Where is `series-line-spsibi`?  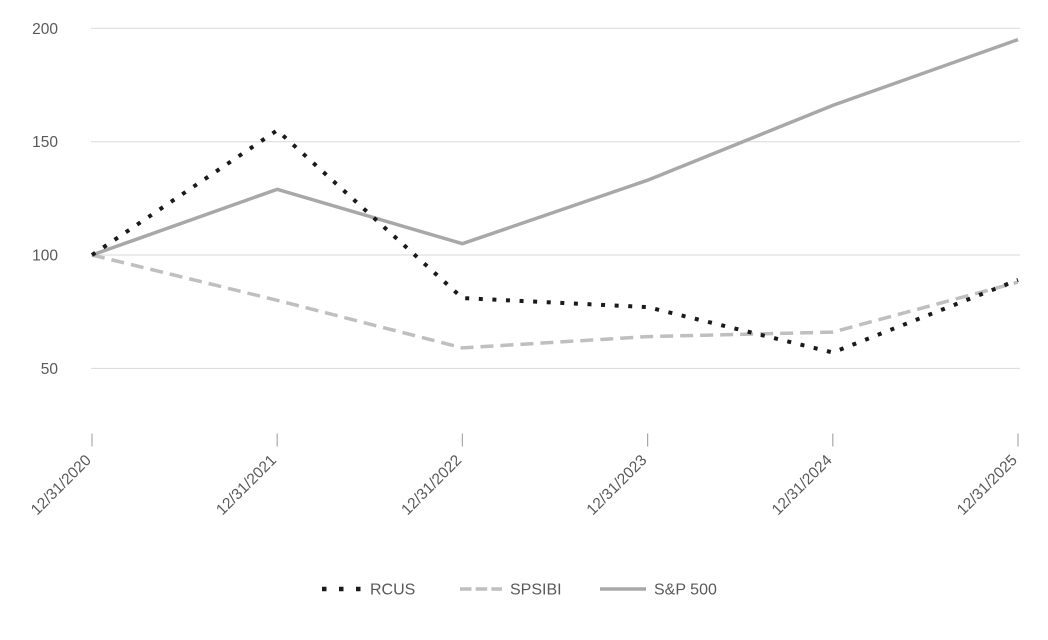 series-line-spsibi is located at coordinates (555, 301).